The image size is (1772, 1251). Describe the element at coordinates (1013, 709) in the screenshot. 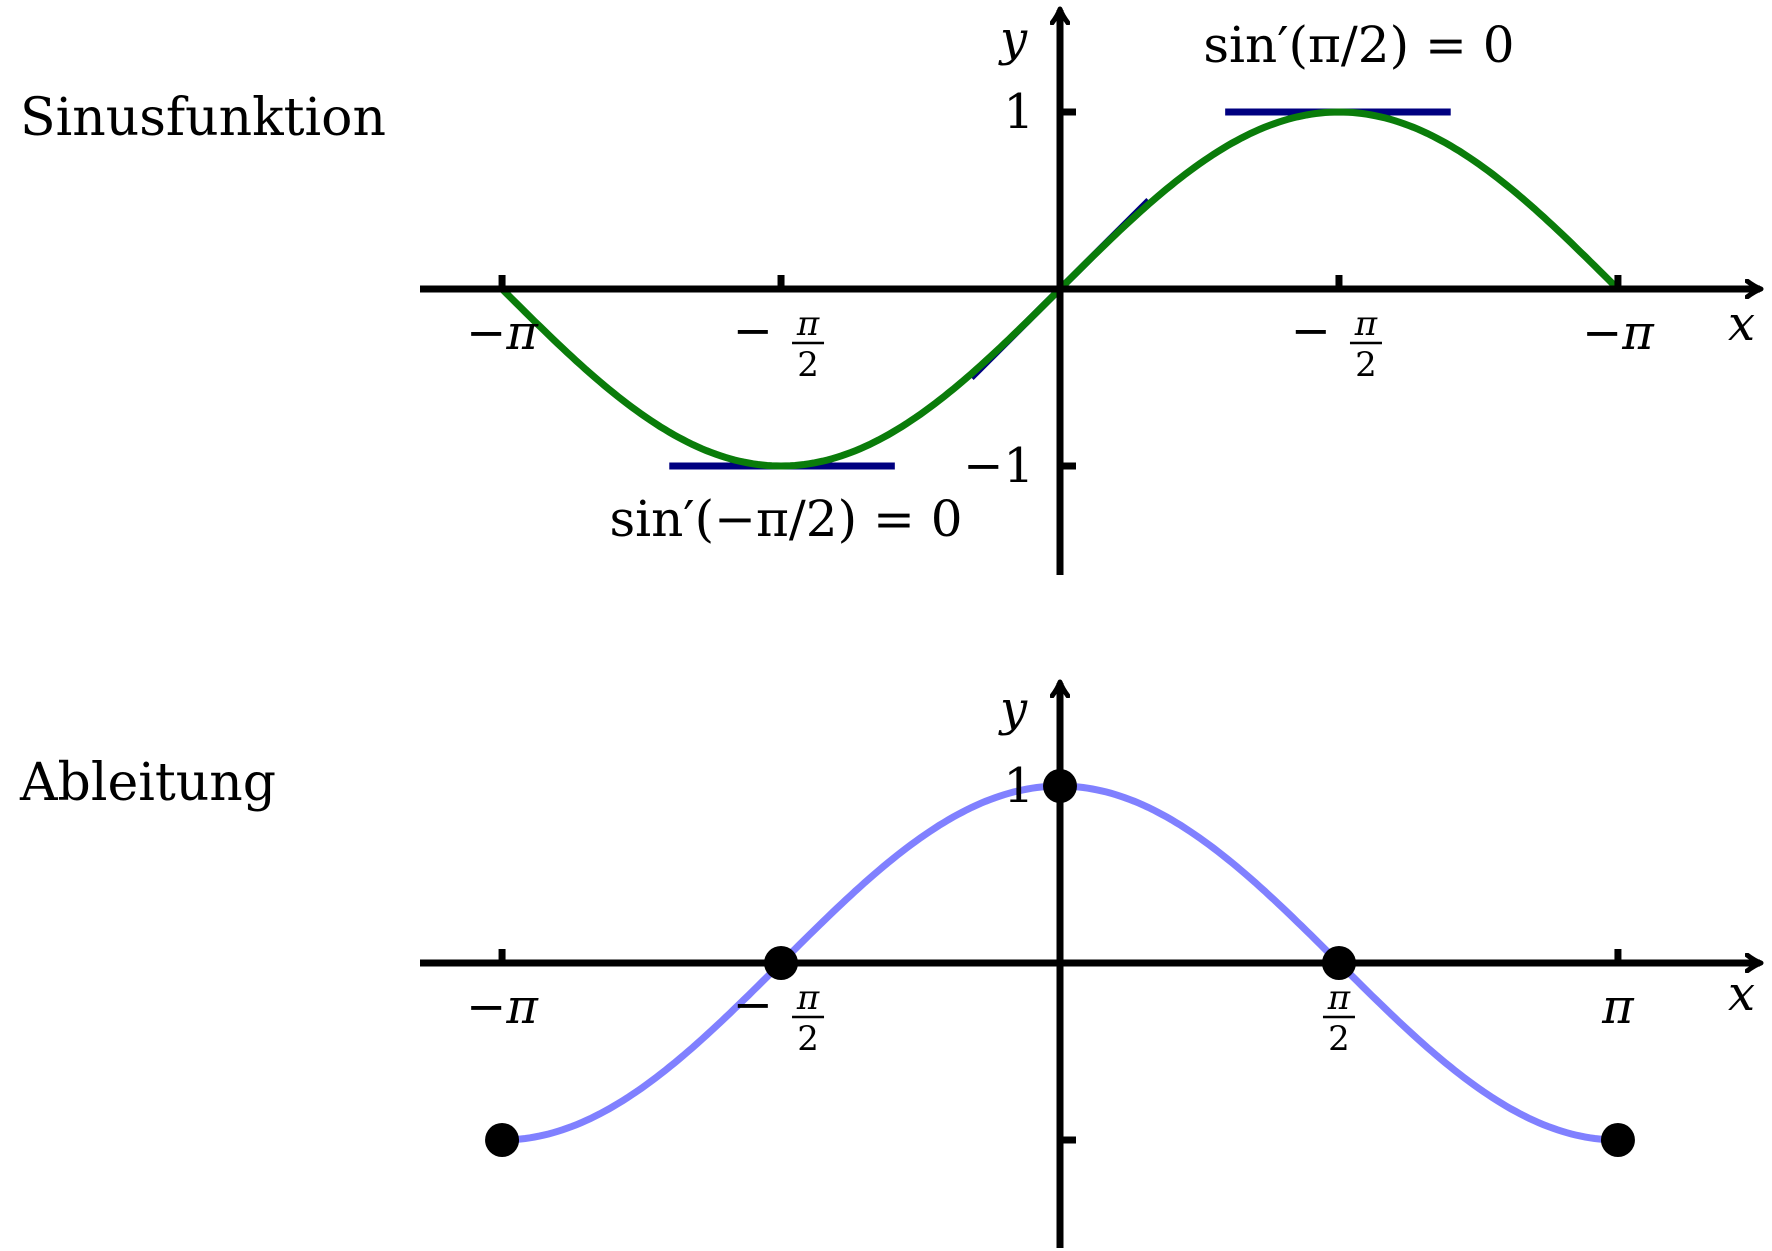

I see `derivative-y-axis-label: y` at that location.